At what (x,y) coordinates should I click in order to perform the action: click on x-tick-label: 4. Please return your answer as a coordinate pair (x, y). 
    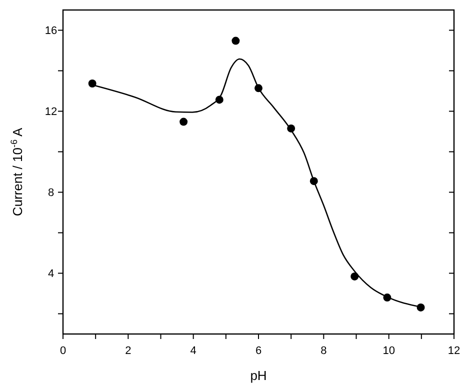
    Looking at the image, I should click on (193, 351).